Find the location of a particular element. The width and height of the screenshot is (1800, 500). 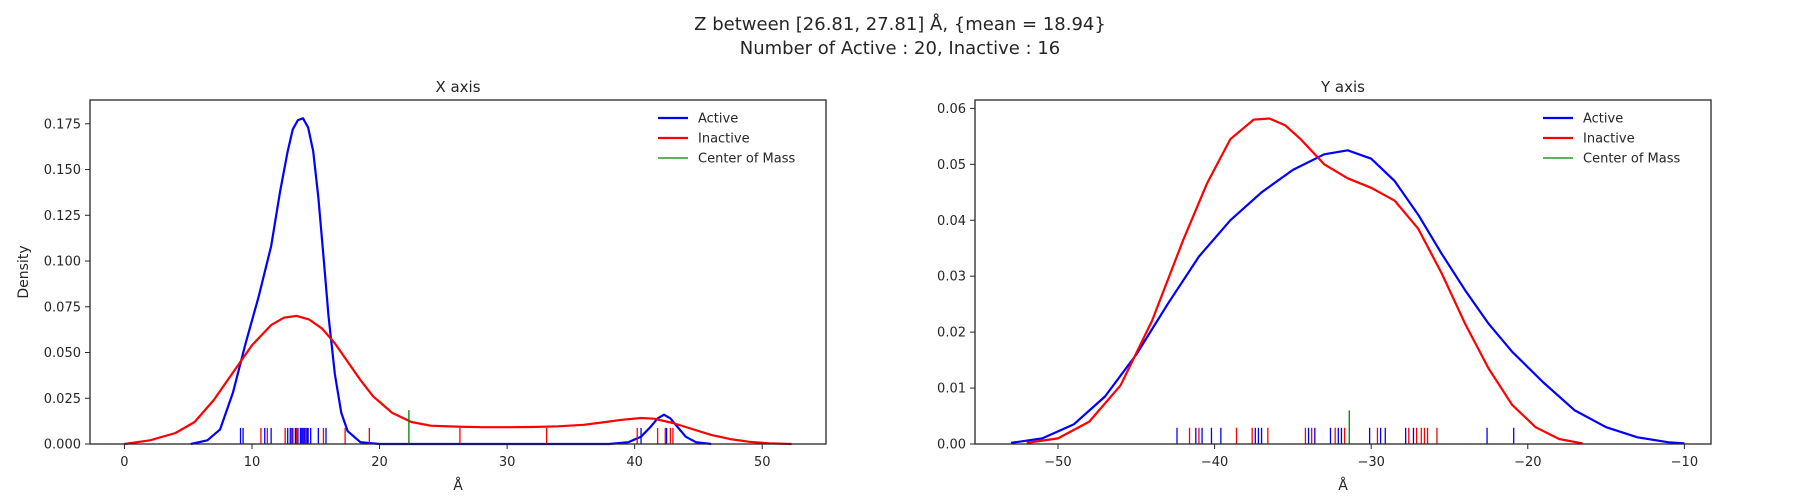

y-axis-panel-title: Y axis is located at coordinates (1342, 87).